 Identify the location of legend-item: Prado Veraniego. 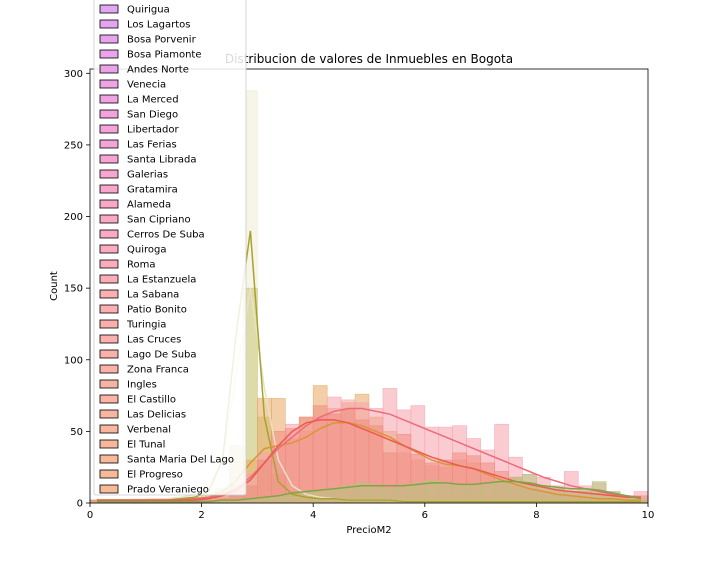
(154, 490).